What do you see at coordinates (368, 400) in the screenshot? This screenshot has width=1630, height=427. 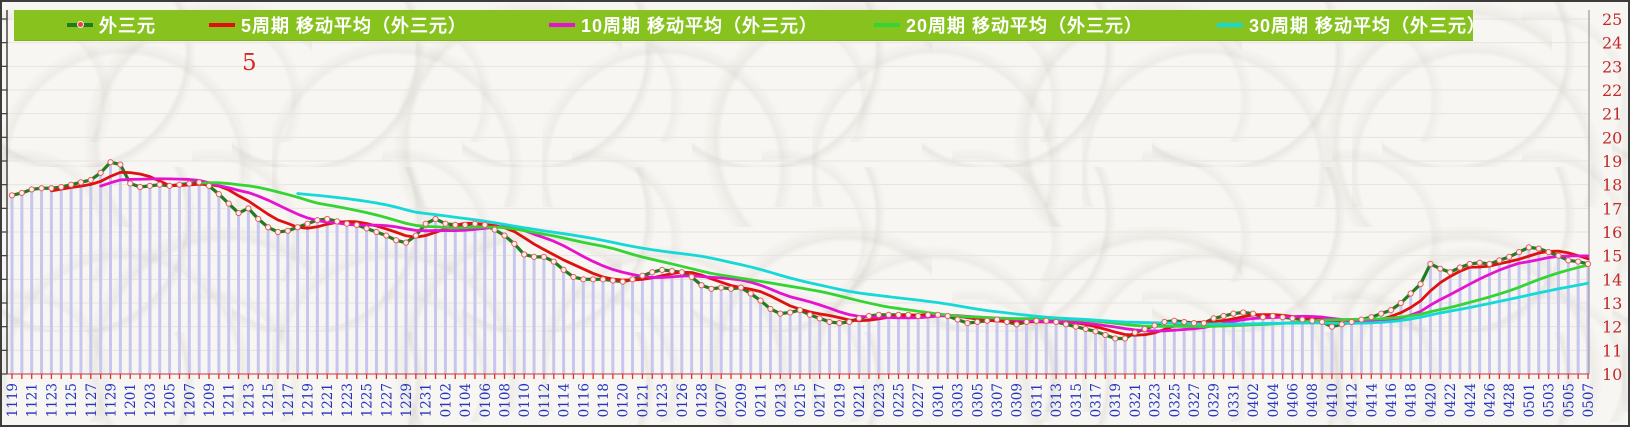 I see `svg-text: 1225` at bounding box center [368, 400].